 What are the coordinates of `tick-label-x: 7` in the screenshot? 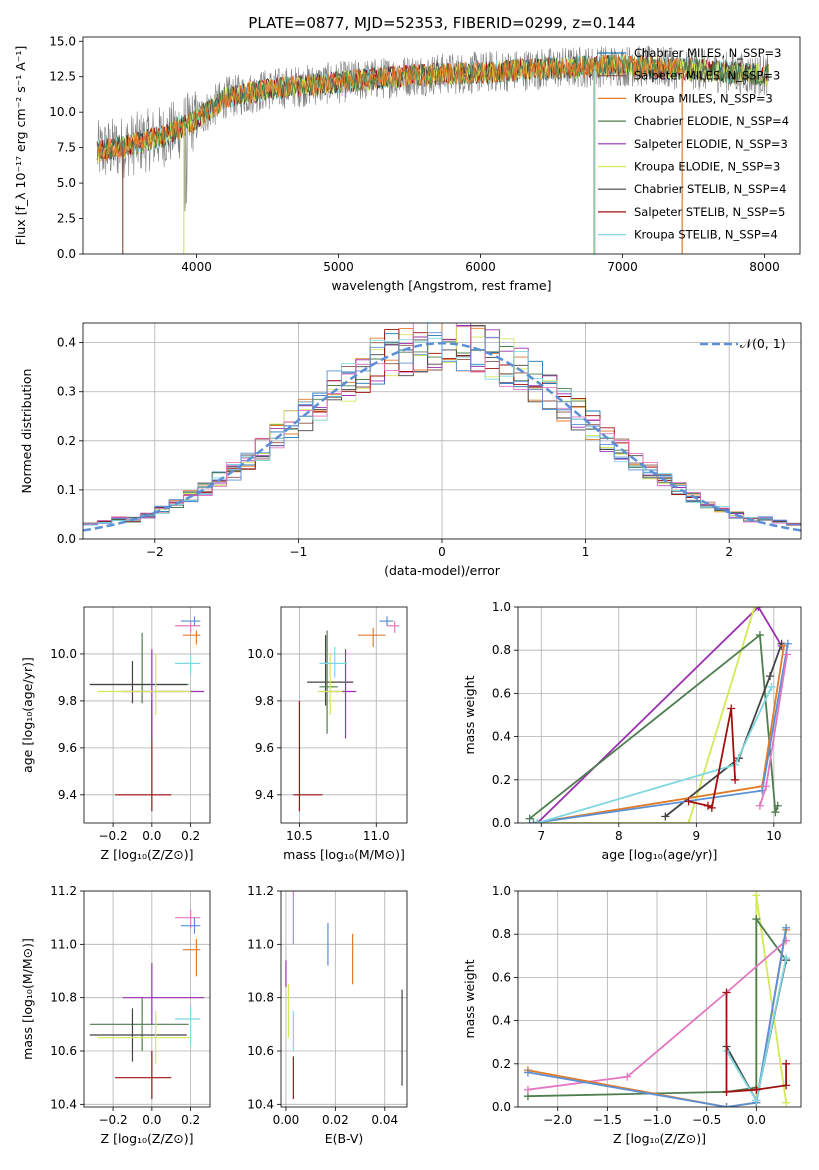 It's located at (541, 836).